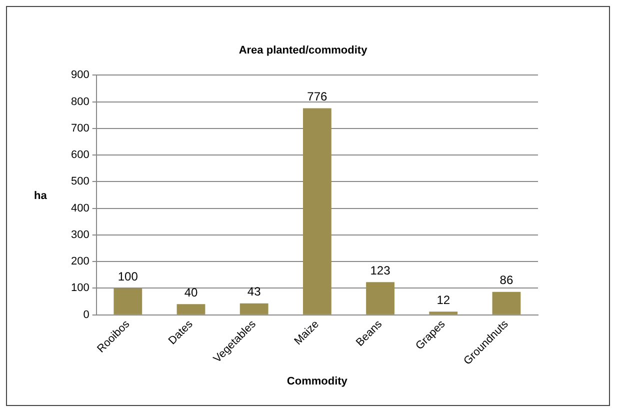 The image size is (617, 410). What do you see at coordinates (507, 280) in the screenshot?
I see `data-label: 86` at bounding box center [507, 280].